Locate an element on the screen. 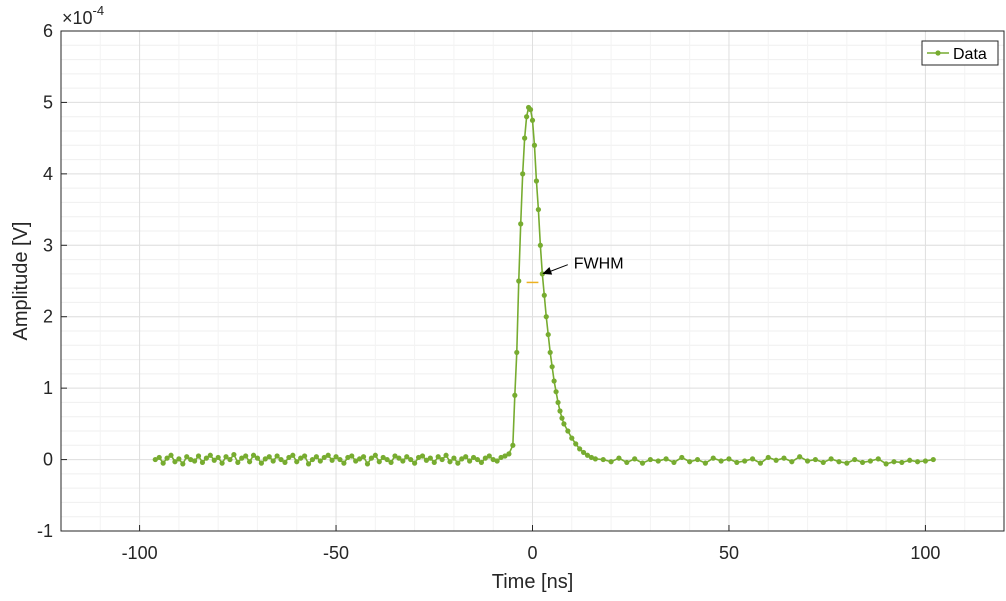 This screenshot has width=1006, height=601. x-tick-label: 0 is located at coordinates (532, 553).